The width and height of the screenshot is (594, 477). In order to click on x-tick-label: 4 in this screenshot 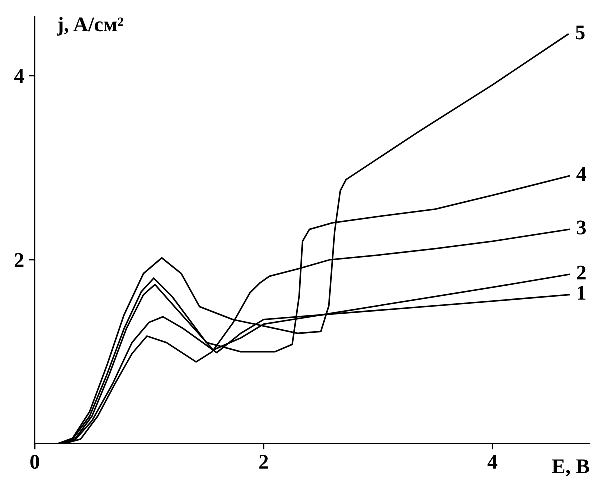, I will do `click(493, 462)`.